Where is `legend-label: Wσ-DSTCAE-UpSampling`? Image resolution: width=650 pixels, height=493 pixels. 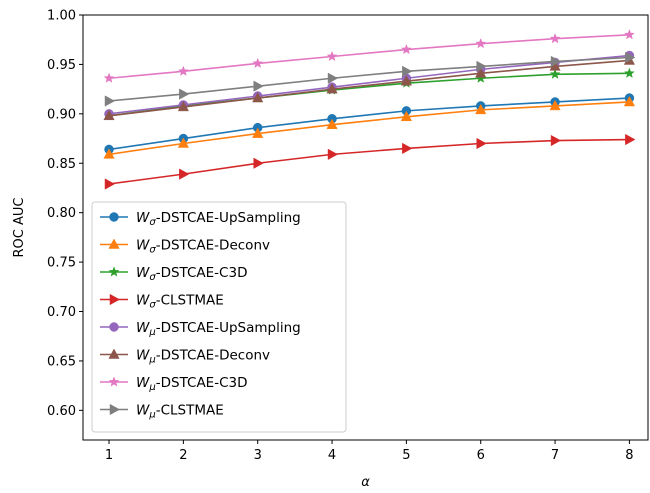
legend-label: Wσ-DSTCAE-UpSampling is located at coordinates (218, 219).